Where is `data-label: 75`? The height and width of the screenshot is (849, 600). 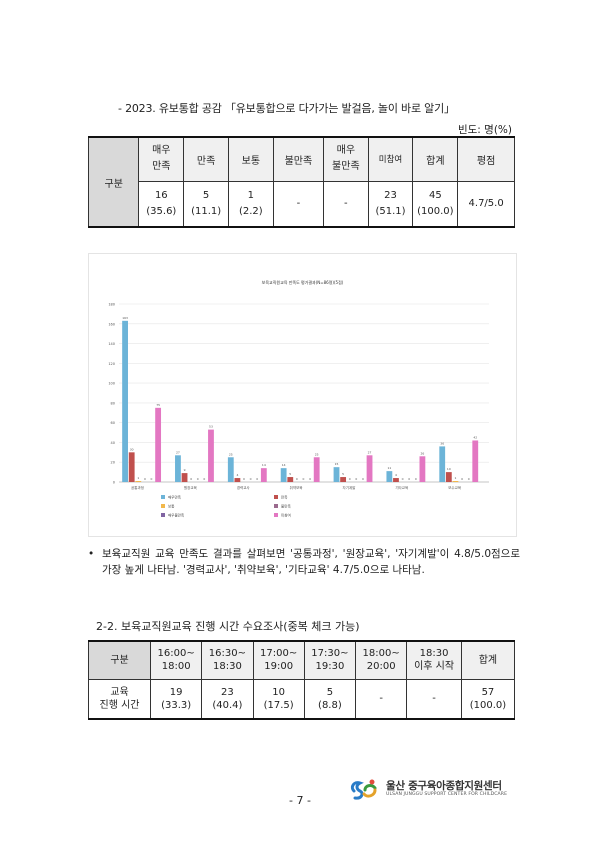 data-label: 75 is located at coordinates (158, 405).